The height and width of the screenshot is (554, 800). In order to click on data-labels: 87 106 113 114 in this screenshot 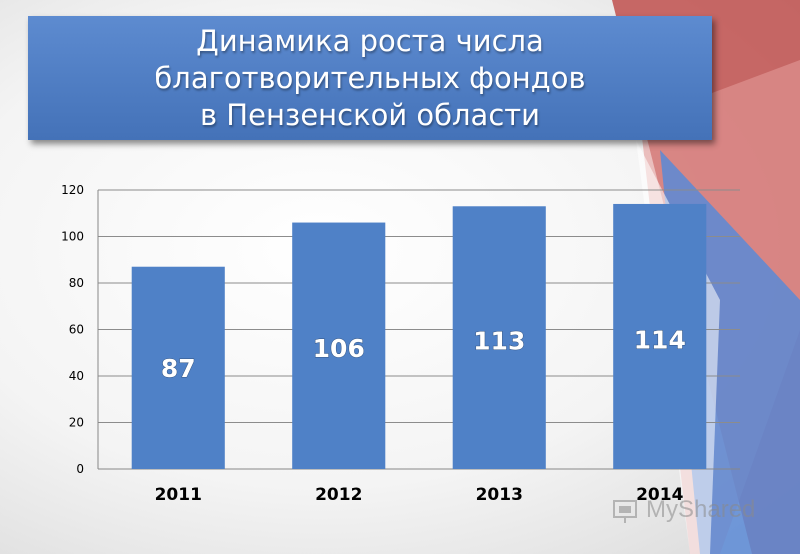, I will do `click(423, 354)`.